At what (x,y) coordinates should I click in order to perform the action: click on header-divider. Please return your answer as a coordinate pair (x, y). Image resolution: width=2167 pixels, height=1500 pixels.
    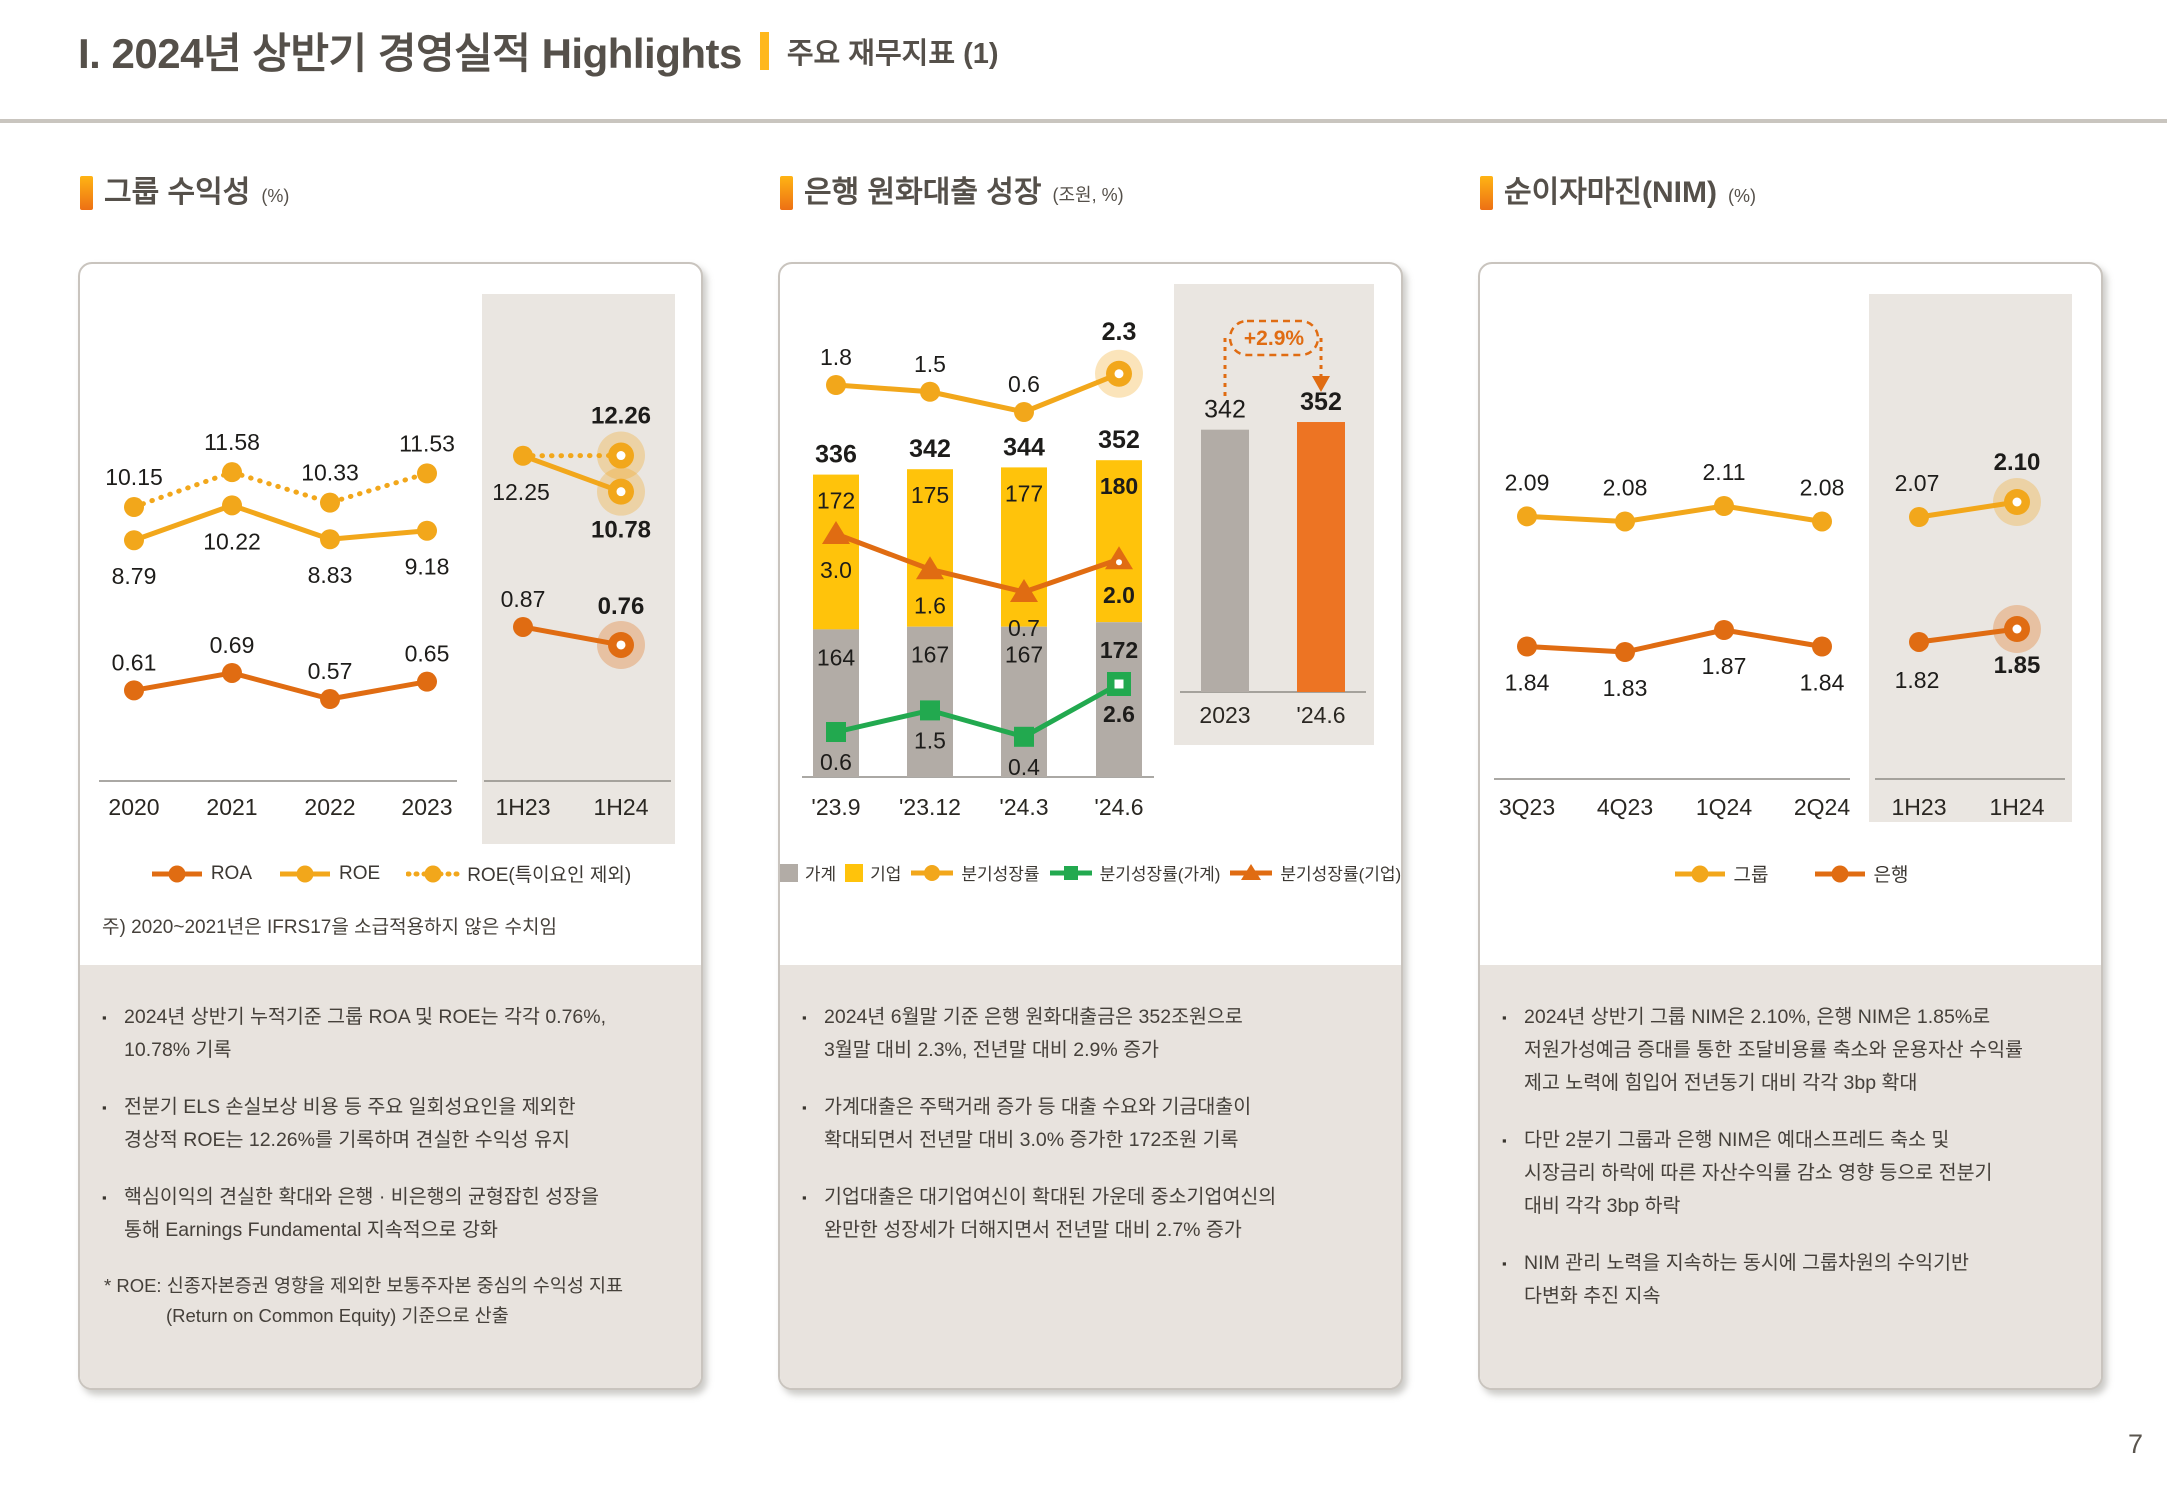
    Looking at the image, I should click on (1083, 121).